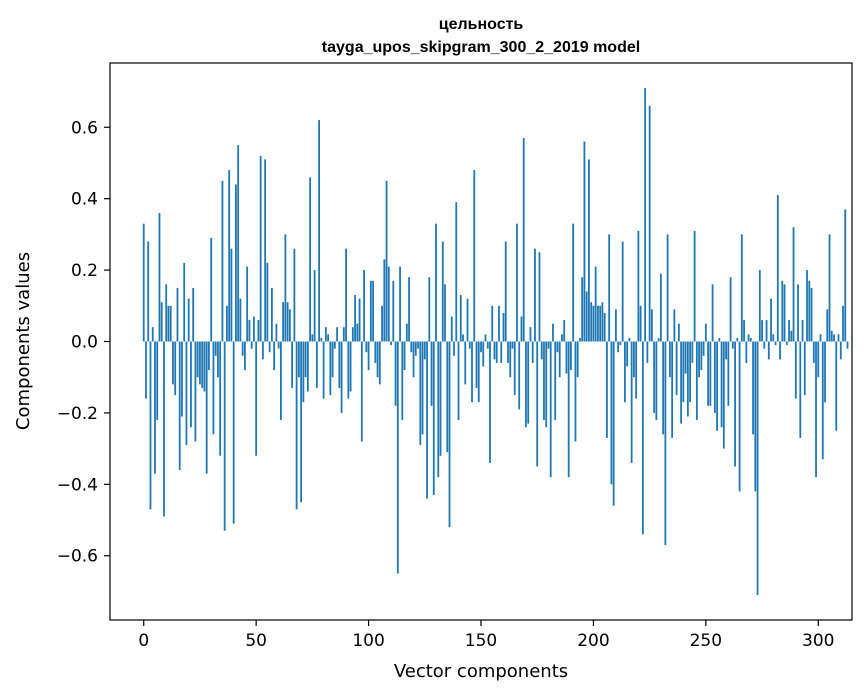 This screenshot has width=867, height=696. I want to click on y-tick-label: −0.6, so click(77, 557).